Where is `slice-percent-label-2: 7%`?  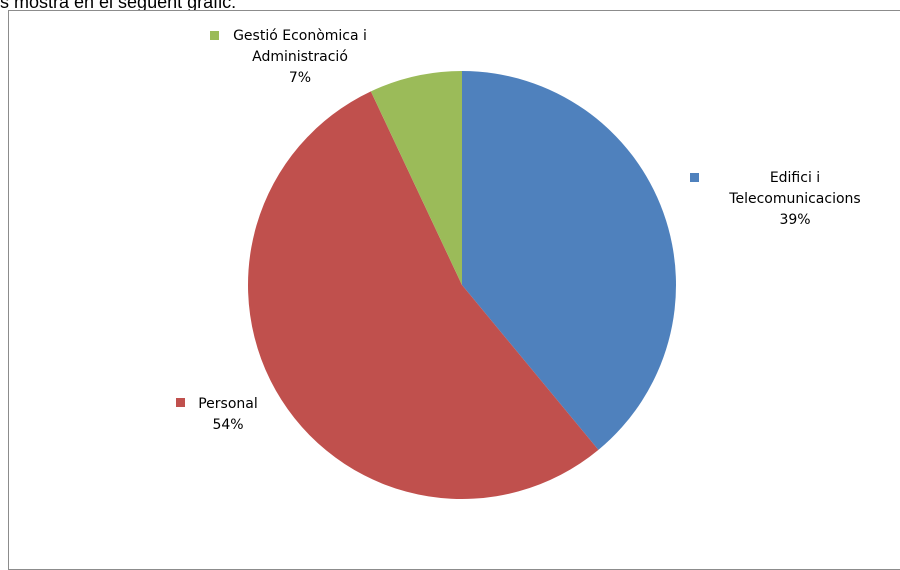
slice-percent-label-2: 7% is located at coordinates (300, 78).